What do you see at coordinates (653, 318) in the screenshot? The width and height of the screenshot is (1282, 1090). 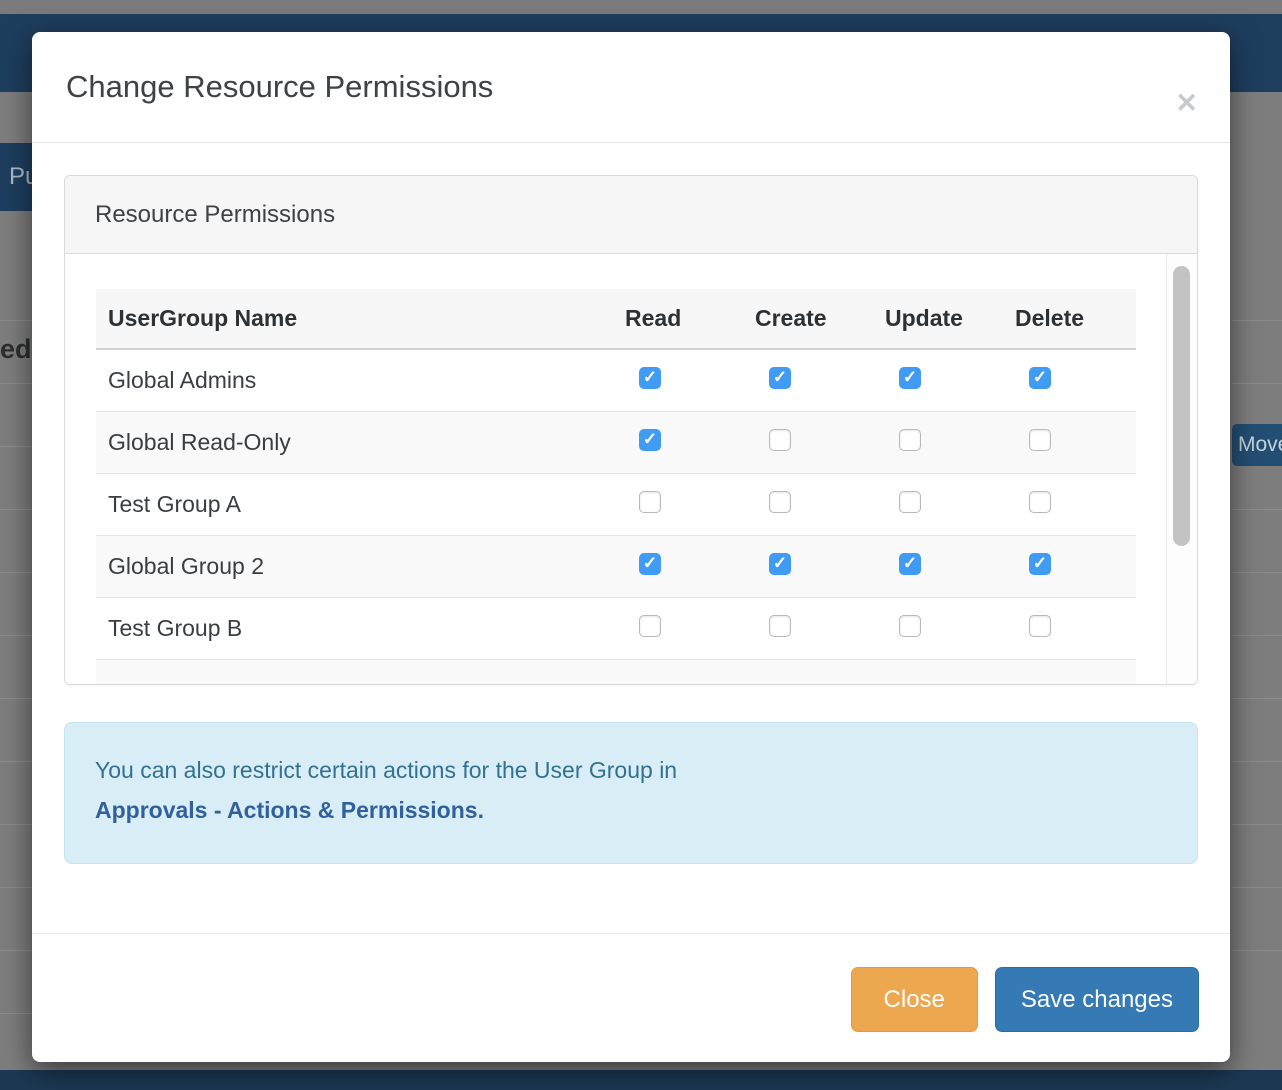 I see `column-header-read: Read` at bounding box center [653, 318].